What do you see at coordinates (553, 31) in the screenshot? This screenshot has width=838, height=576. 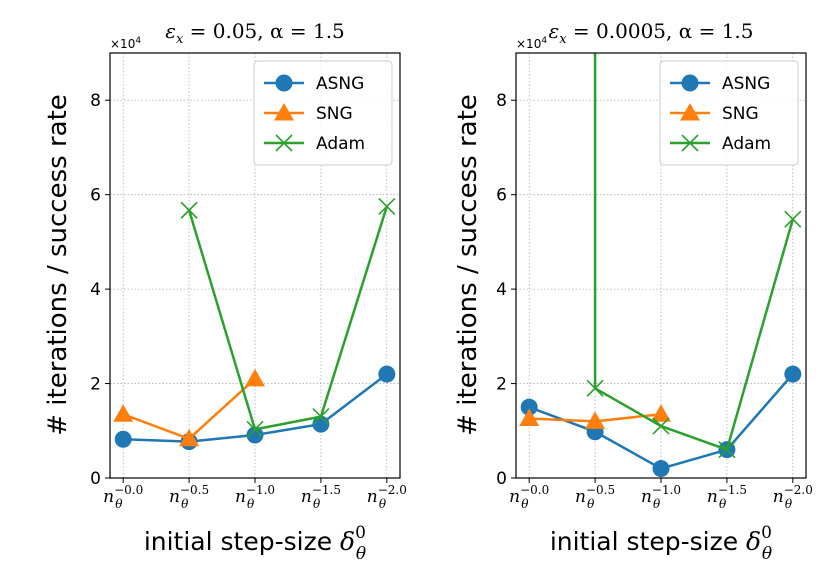 I see `title-eps-2: ε` at bounding box center [553, 31].